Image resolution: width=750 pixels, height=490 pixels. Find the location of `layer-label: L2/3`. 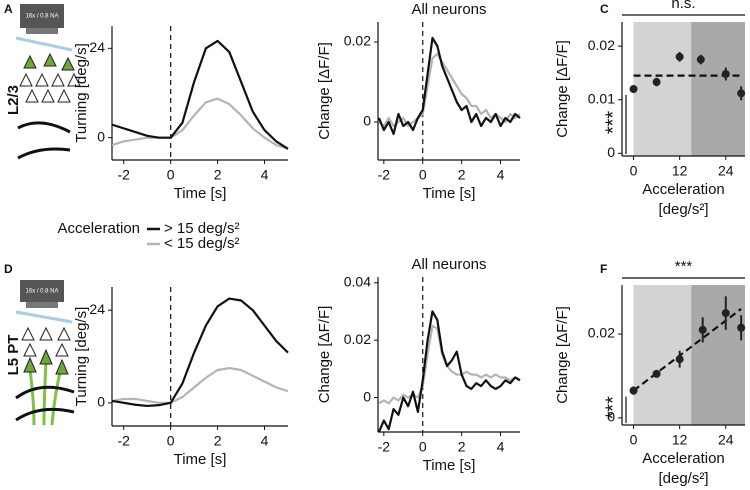

layer-label: L2/3 is located at coordinates (13, 100).